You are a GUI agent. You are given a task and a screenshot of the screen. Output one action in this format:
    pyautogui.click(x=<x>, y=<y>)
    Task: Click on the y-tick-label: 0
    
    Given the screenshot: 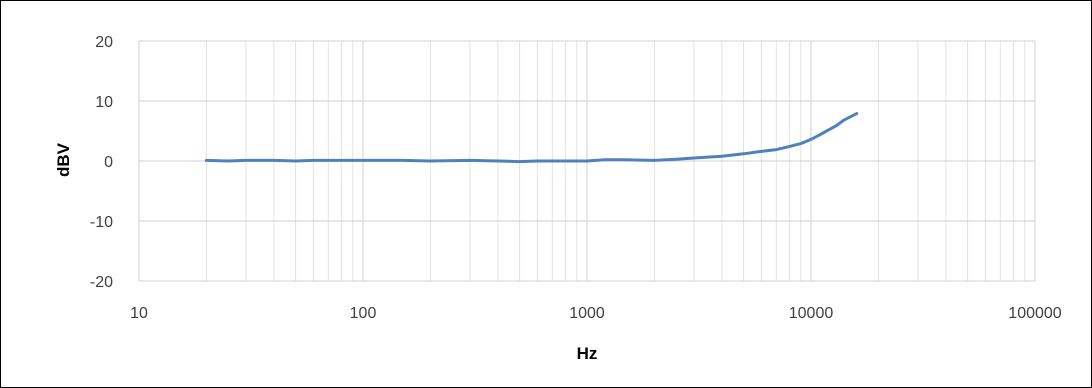 What is the action you would take?
    pyautogui.click(x=108, y=162)
    